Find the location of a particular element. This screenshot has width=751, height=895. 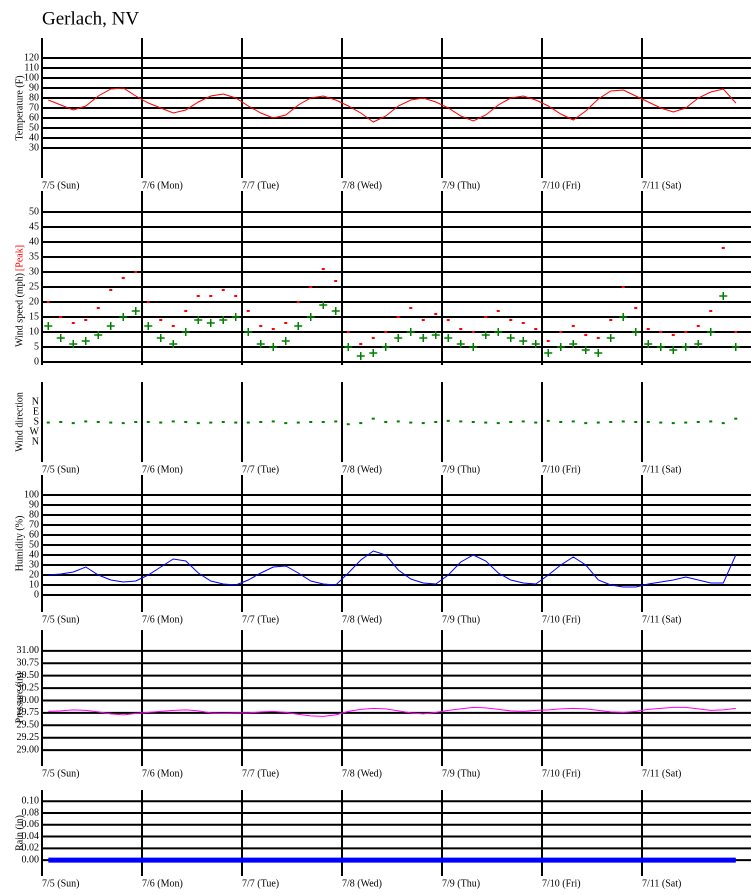

y-tick-label: E is located at coordinates (36, 411).